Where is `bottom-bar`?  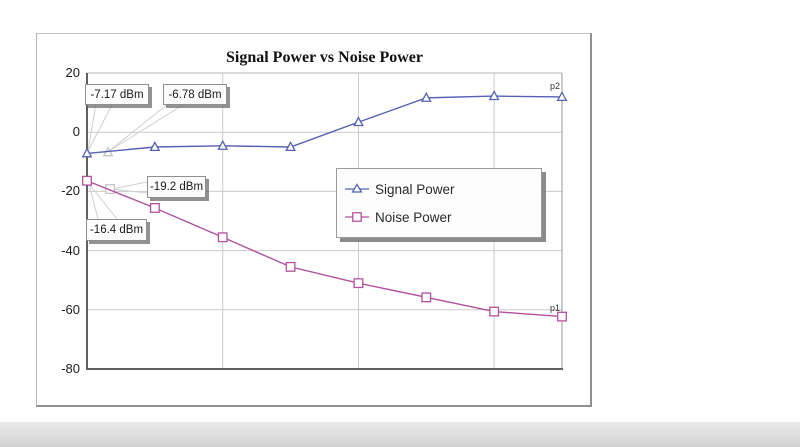 bottom-bar is located at coordinates (400, 434).